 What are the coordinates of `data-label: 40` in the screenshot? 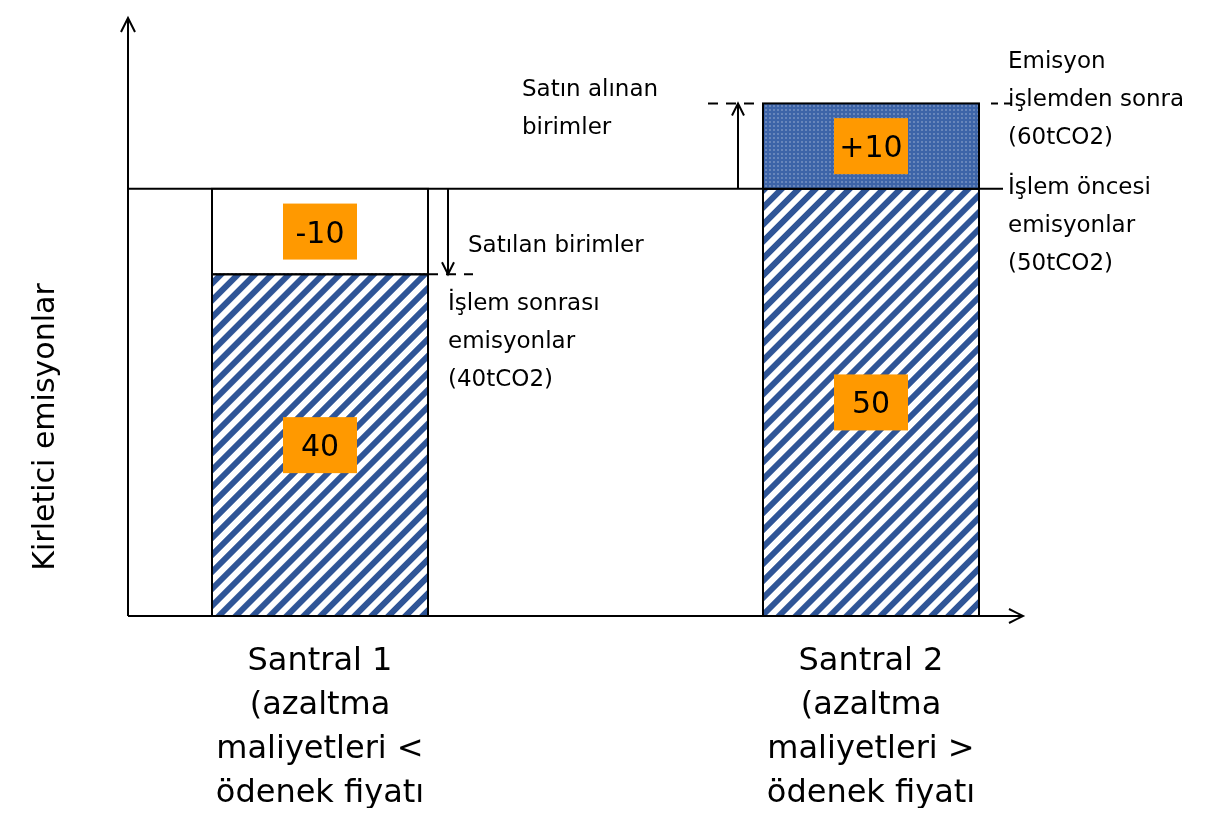 It's located at (320, 446).